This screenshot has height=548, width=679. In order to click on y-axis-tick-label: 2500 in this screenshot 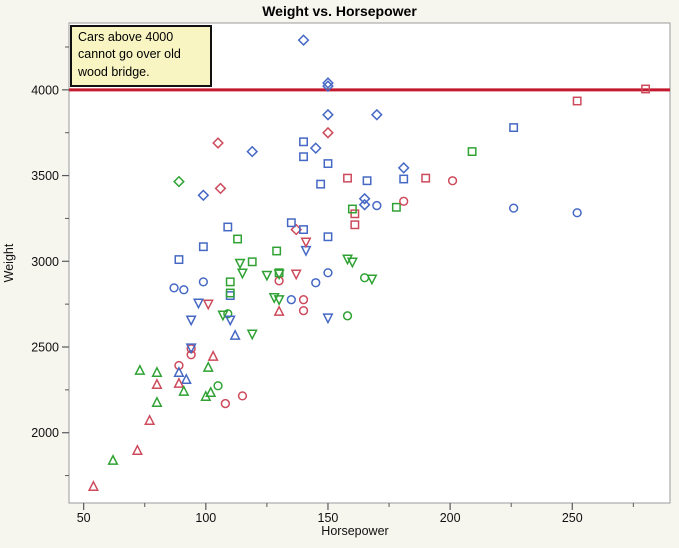, I will do `click(45, 348)`.